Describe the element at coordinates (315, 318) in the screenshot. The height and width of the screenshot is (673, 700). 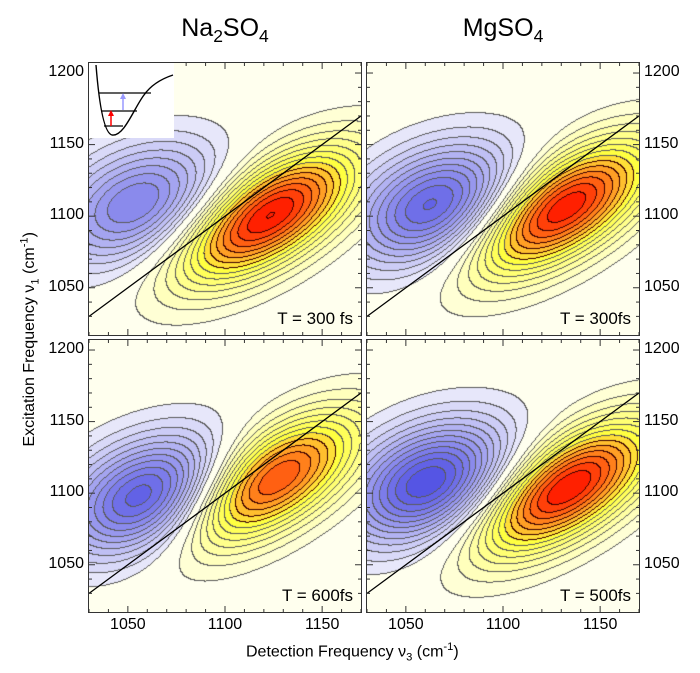
I see `waiting-time-label: T = 300 fs` at that location.